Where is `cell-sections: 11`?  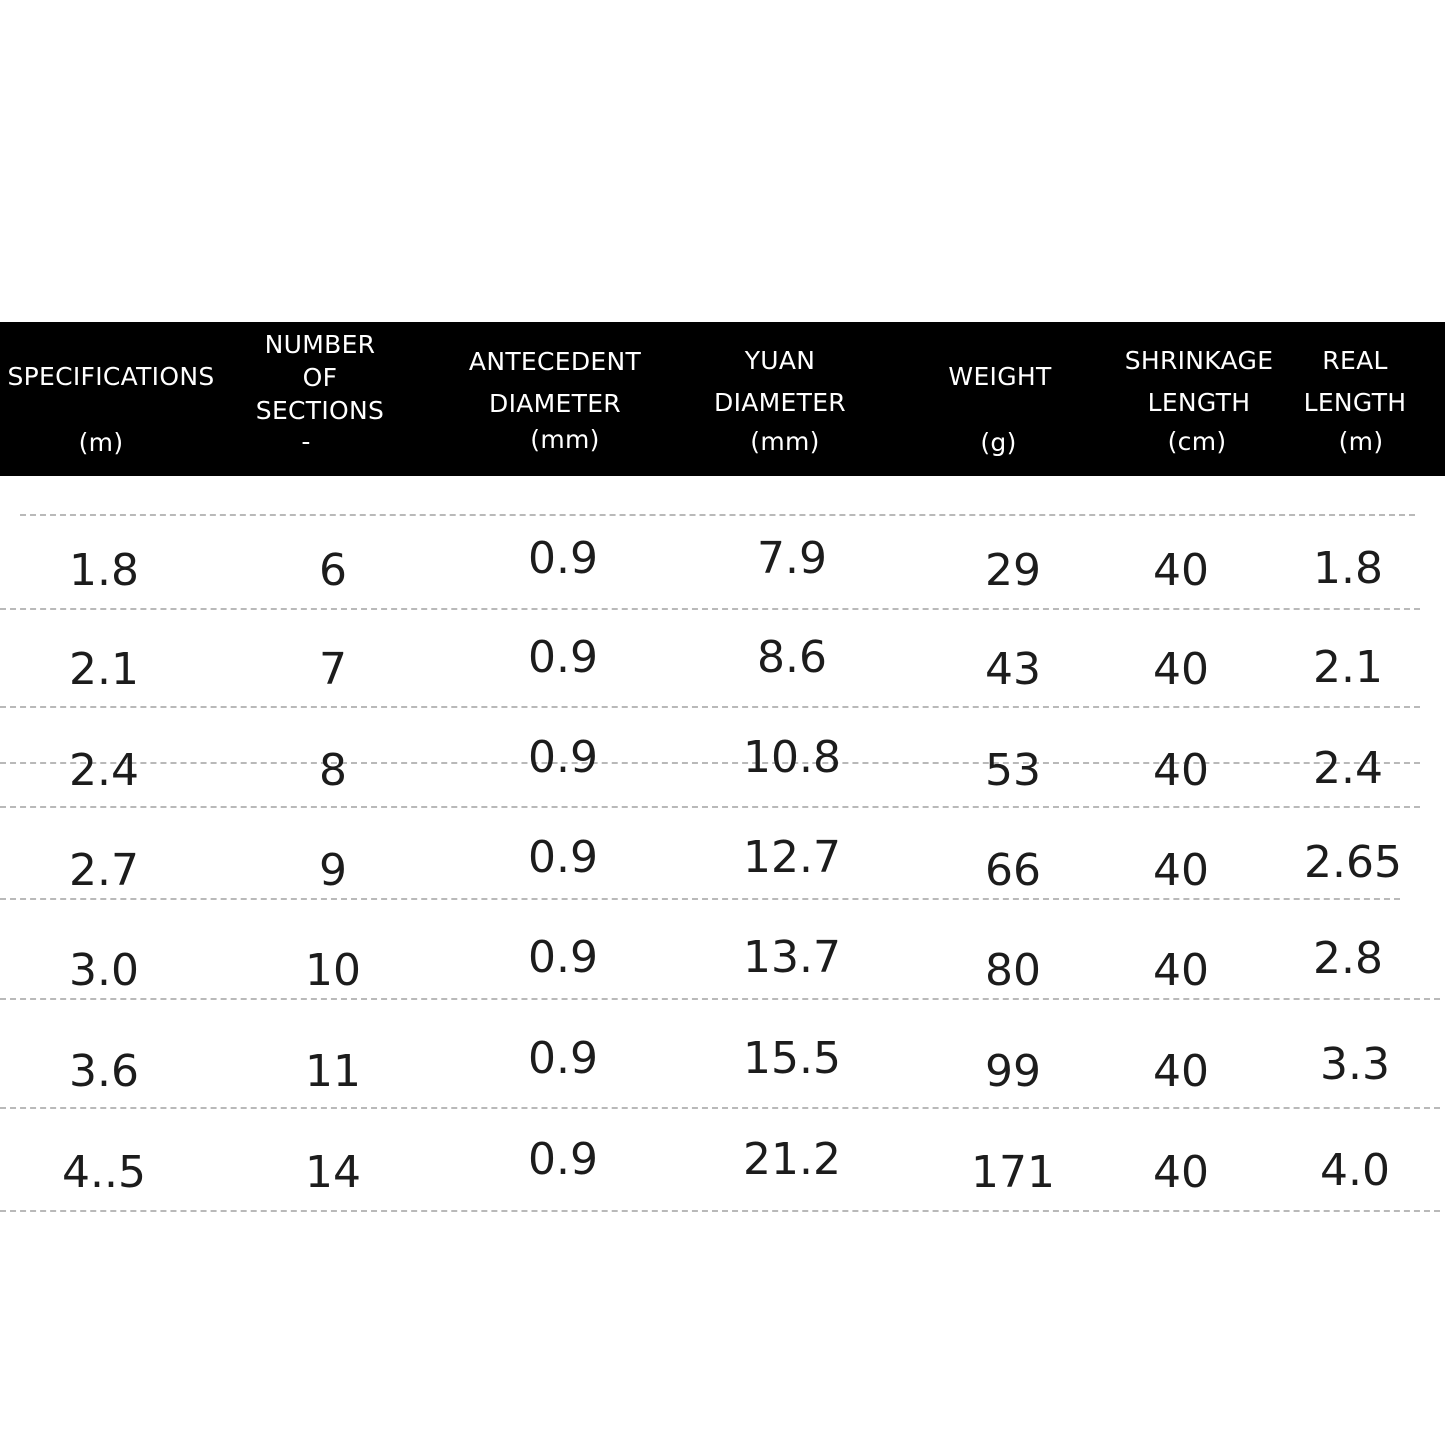
cell-sections: 11 is located at coordinates (333, 1071).